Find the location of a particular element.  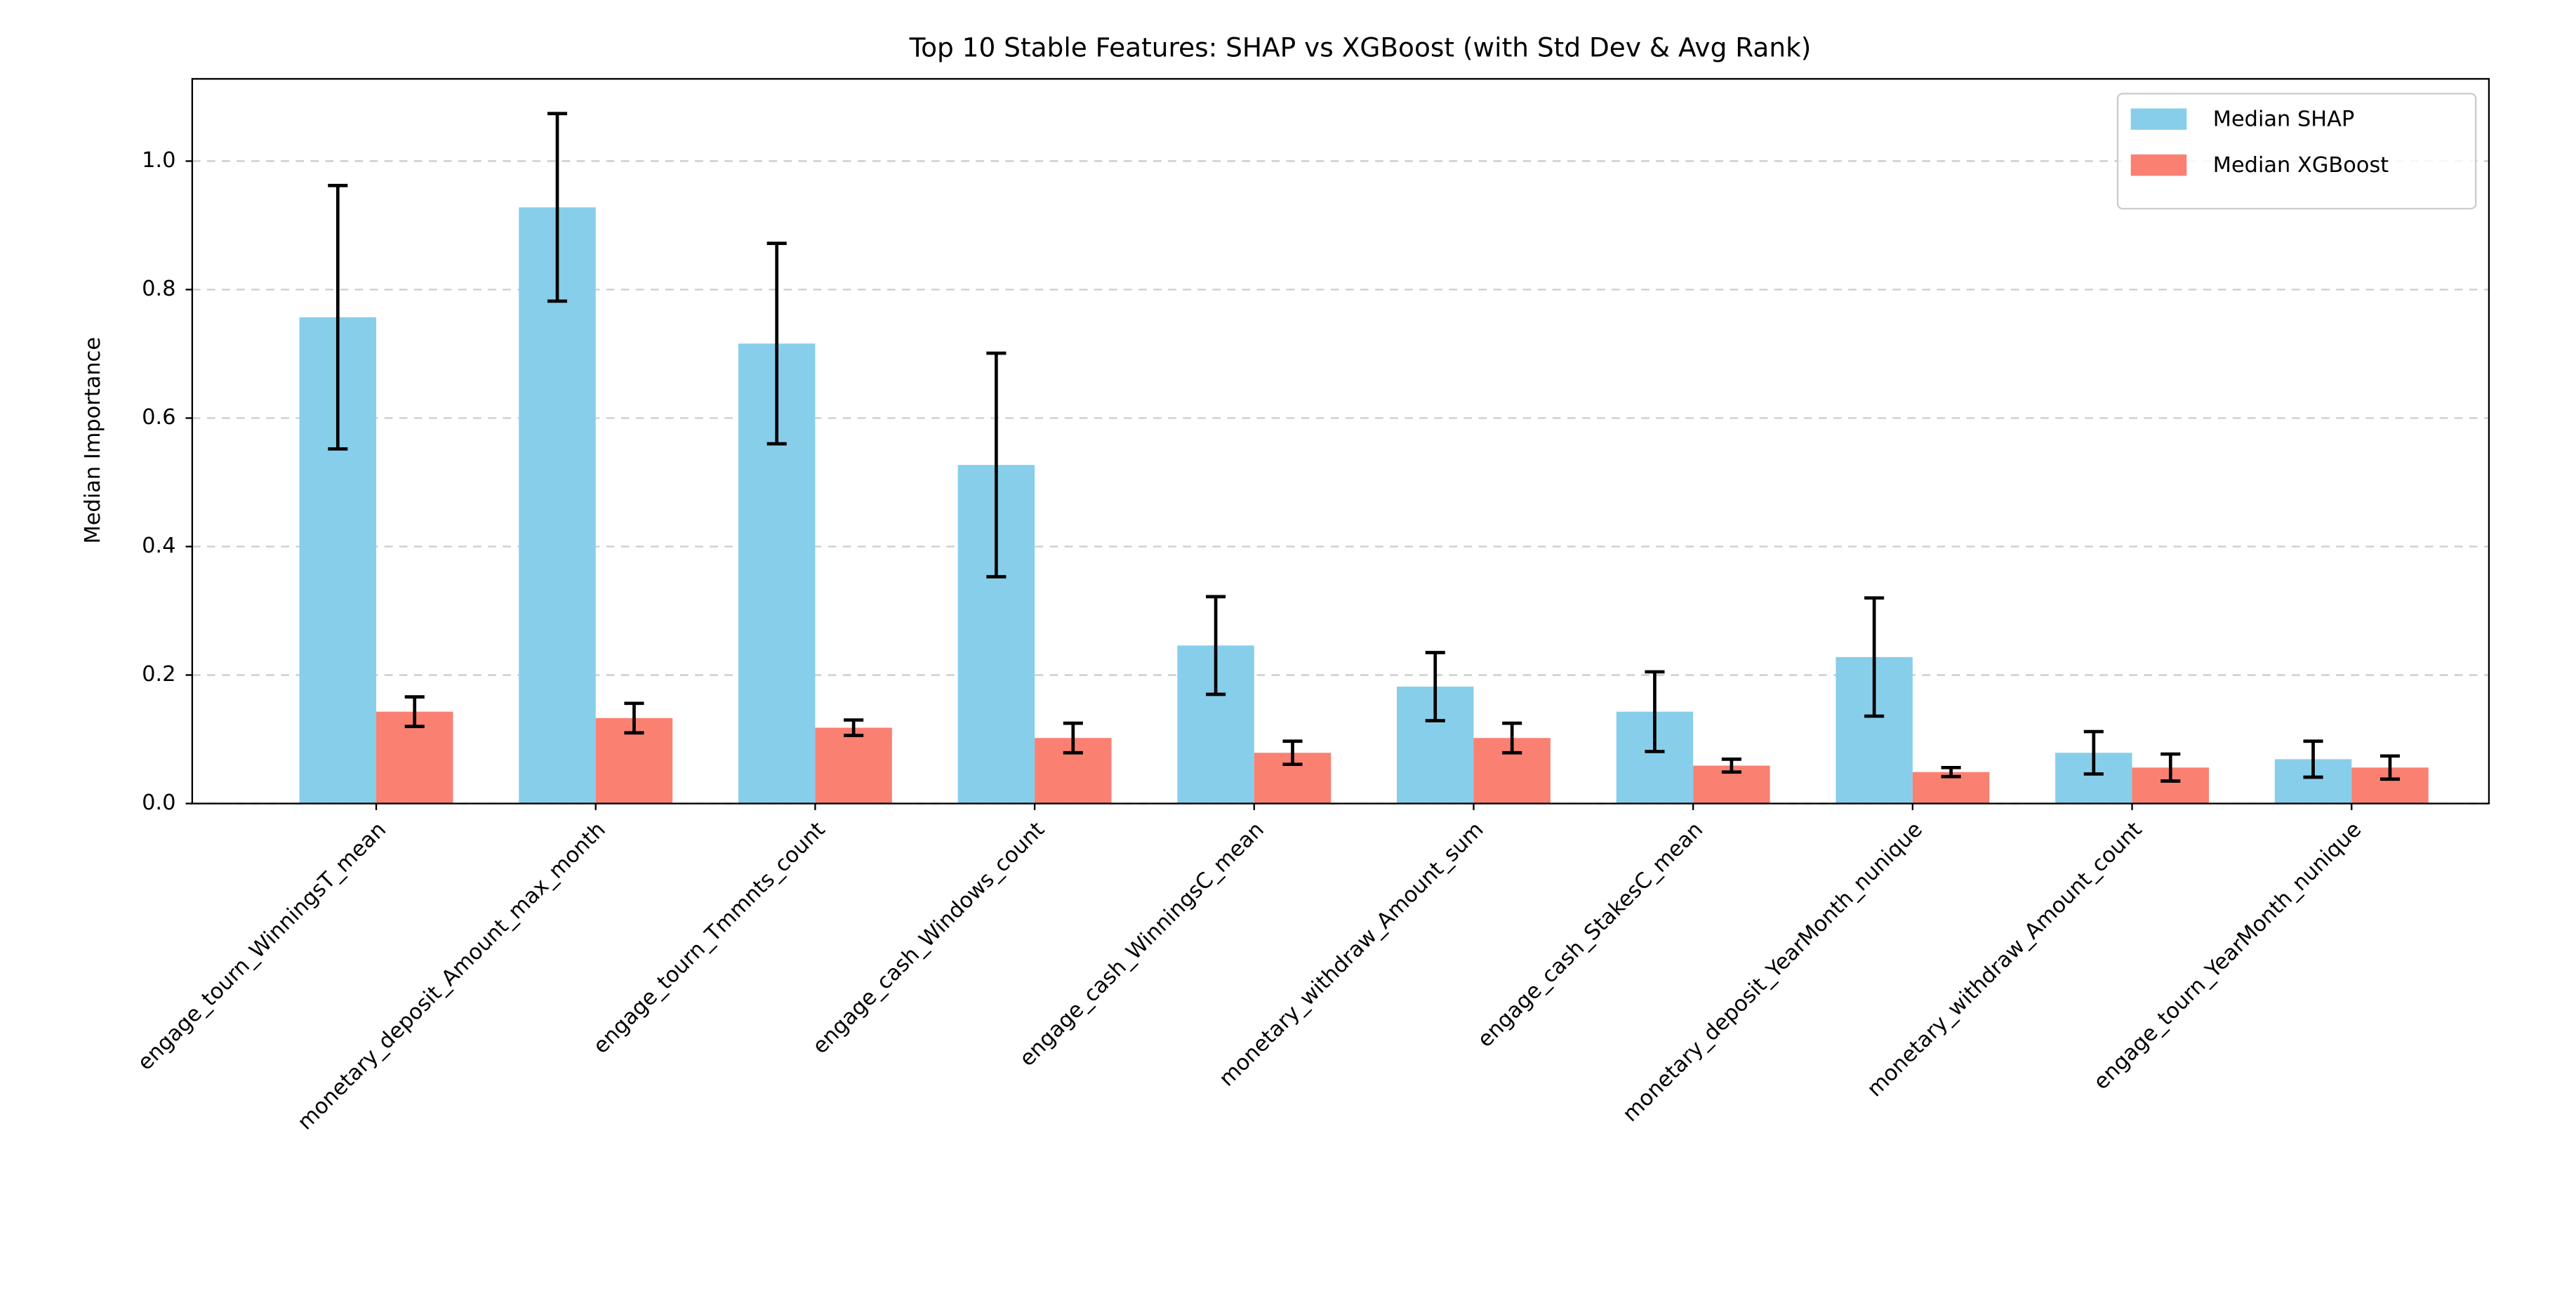

y-axis-label: Median Importance is located at coordinates (93, 441).